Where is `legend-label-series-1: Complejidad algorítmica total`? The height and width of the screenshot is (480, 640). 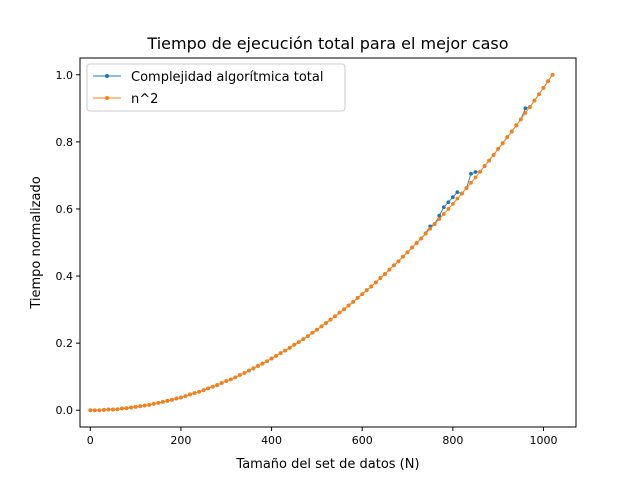 legend-label-series-1: Complejidad algorítmica total is located at coordinates (227, 77).